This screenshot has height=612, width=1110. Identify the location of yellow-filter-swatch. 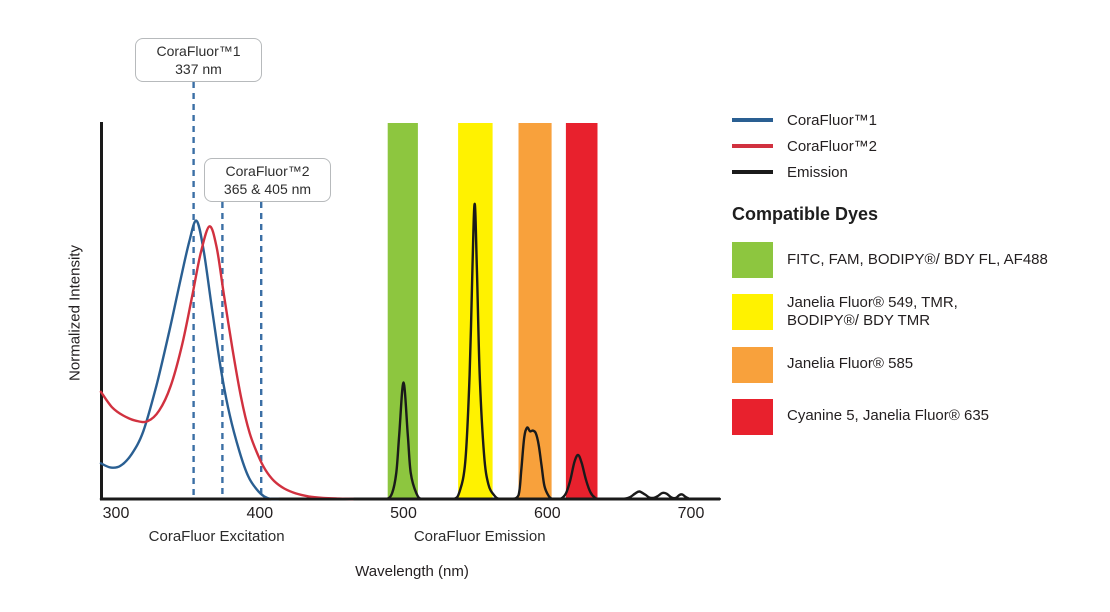
(752, 312).